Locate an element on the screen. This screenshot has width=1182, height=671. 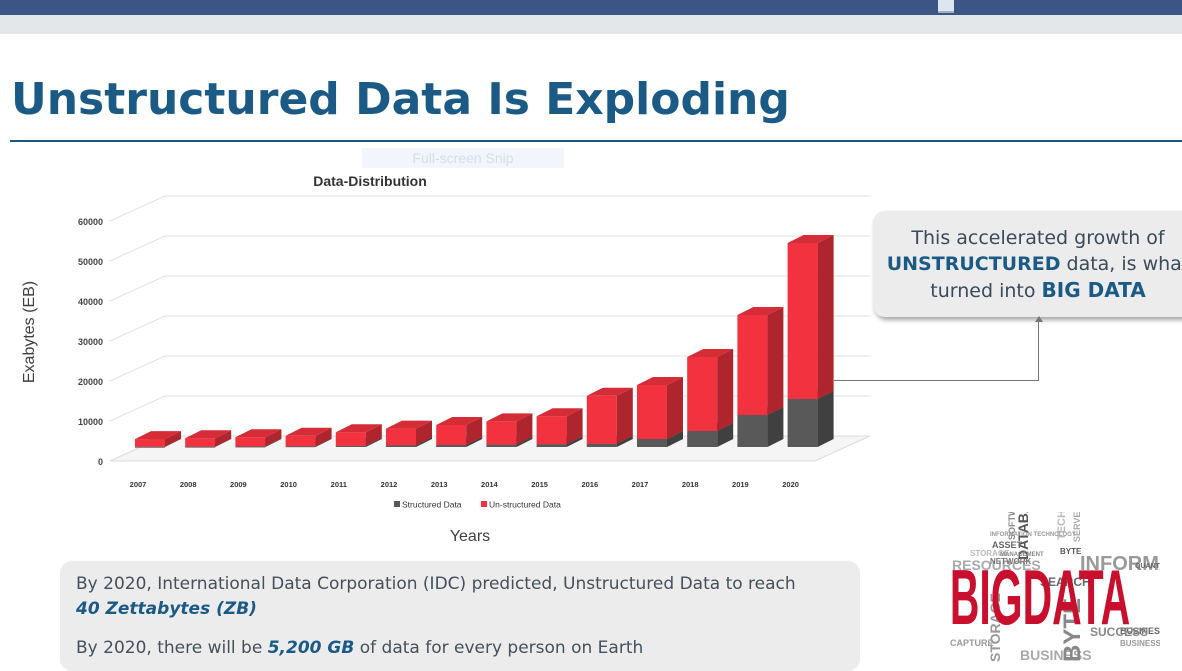
x-tick-label: 2018 is located at coordinates (690, 484).